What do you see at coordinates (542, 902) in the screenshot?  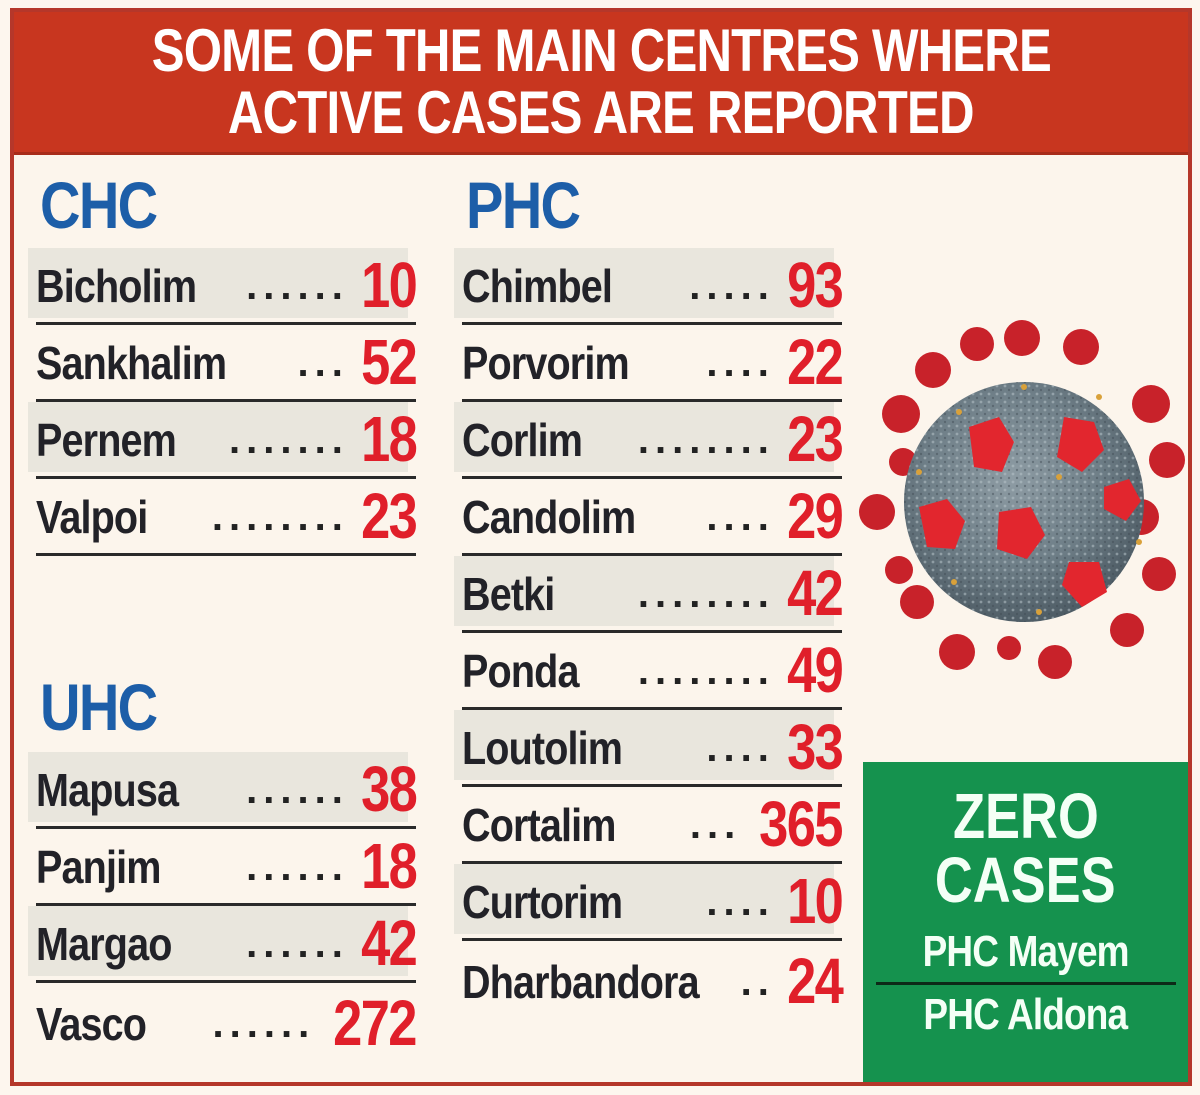 I see `centre-name: Curtorim` at bounding box center [542, 902].